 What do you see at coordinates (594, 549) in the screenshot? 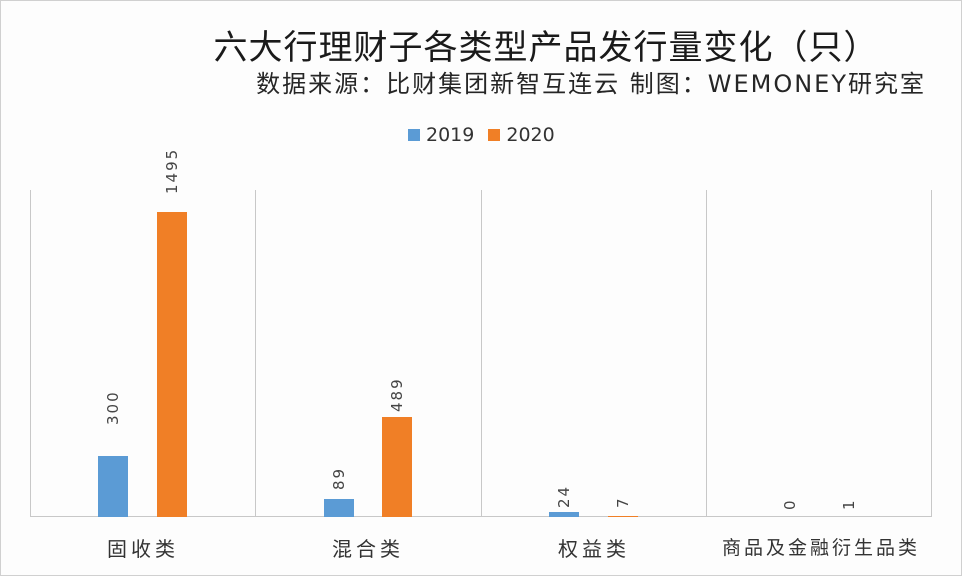
I see `category-label-equity: 权益类` at bounding box center [594, 549].